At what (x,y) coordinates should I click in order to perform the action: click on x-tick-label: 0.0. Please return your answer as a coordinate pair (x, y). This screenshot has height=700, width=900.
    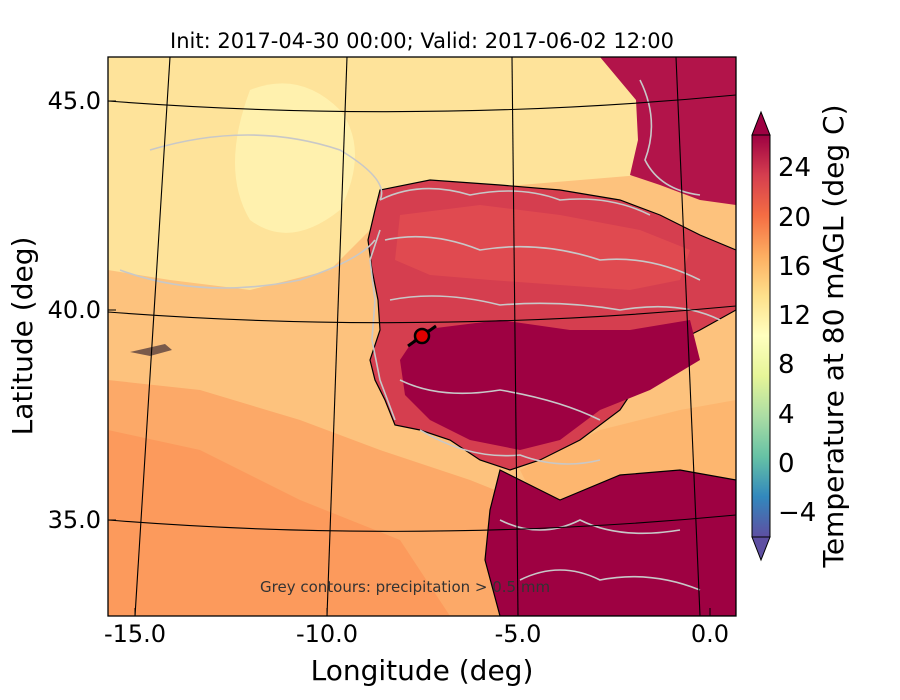
    Looking at the image, I should click on (710, 634).